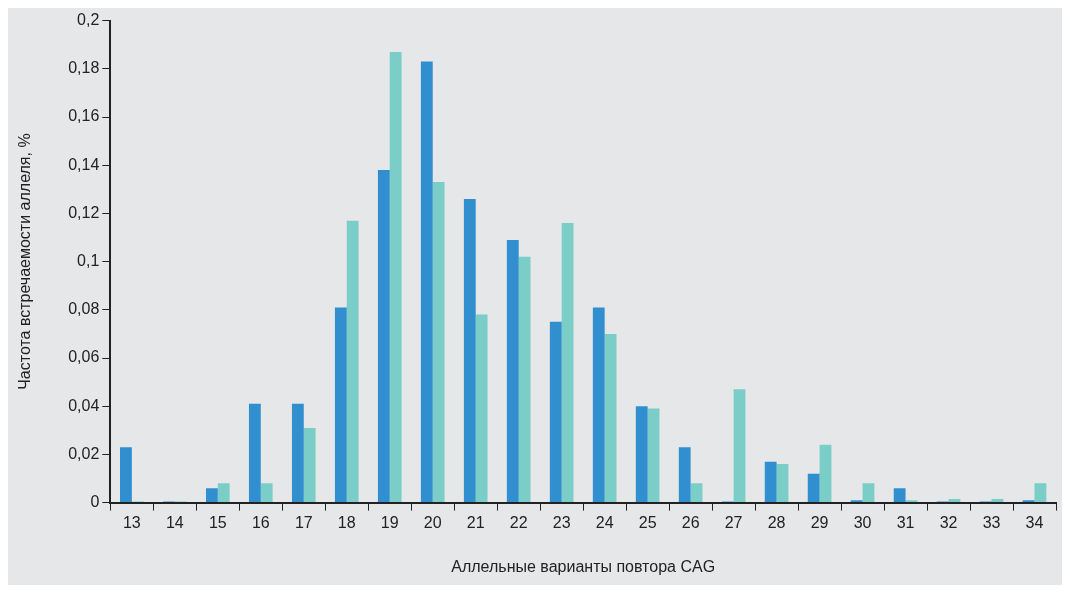  I want to click on x-tick-label: 32, so click(948, 522).